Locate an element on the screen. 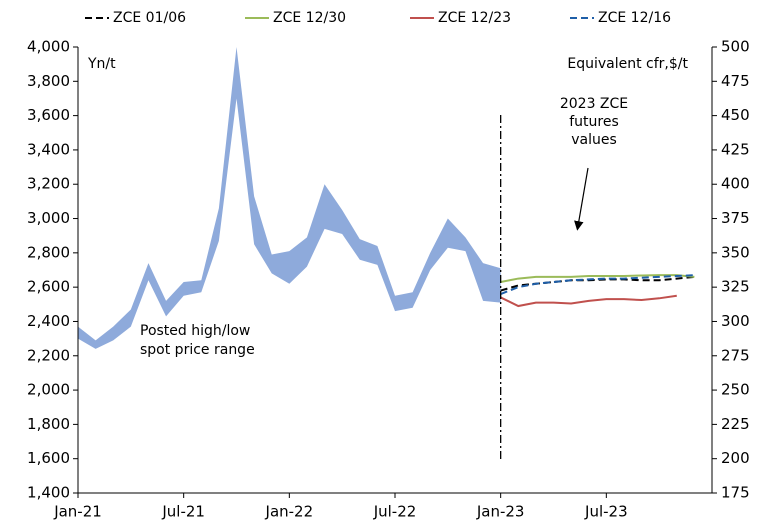 Image resolution: width=757 pixels, height=525 pixels. y-tick-label: 2,800 is located at coordinates (48, 252).